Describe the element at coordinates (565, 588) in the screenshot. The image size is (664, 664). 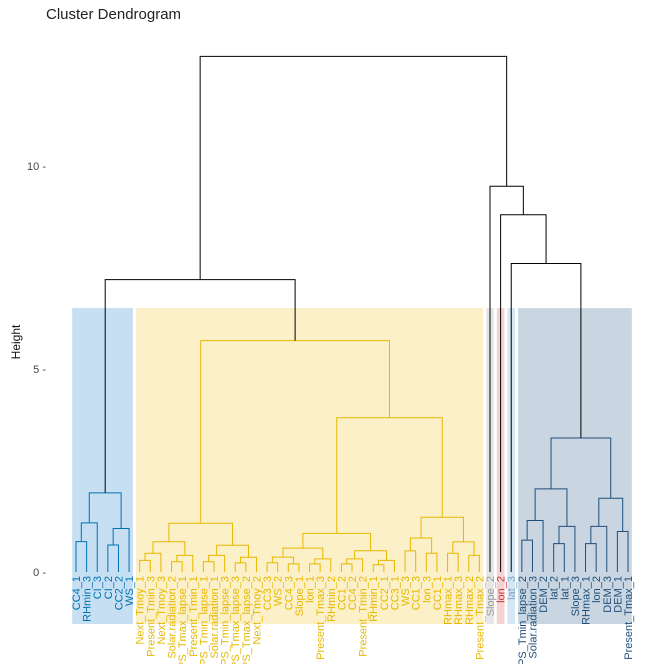
I see `leaf-label: lat_1` at that location.